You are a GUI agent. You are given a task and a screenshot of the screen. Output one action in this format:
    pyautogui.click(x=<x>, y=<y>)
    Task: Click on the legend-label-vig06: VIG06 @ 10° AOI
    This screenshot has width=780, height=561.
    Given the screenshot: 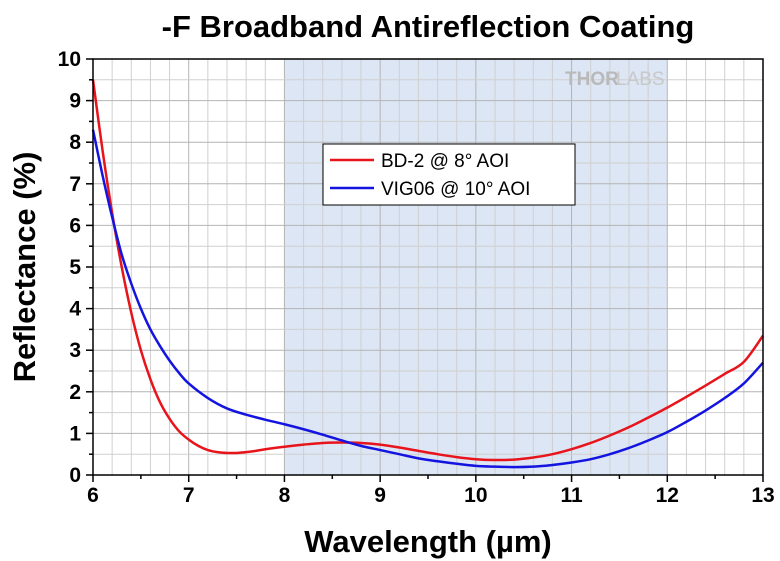 What is the action you would take?
    pyautogui.click(x=455, y=189)
    